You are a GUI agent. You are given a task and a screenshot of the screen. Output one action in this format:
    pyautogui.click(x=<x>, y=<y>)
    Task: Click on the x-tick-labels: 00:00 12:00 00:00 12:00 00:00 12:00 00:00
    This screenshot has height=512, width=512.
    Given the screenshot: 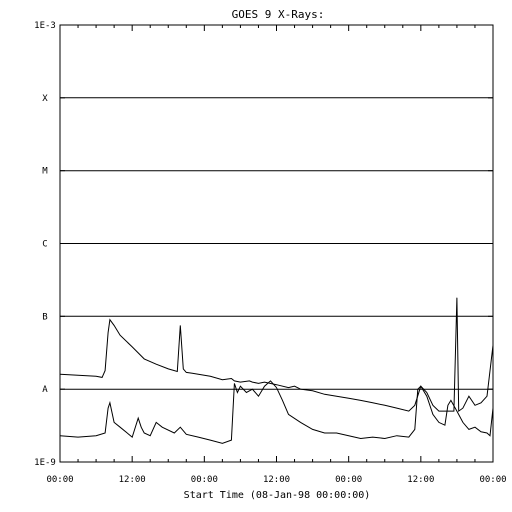 What is the action you would take?
    pyautogui.click(x=276, y=480)
    